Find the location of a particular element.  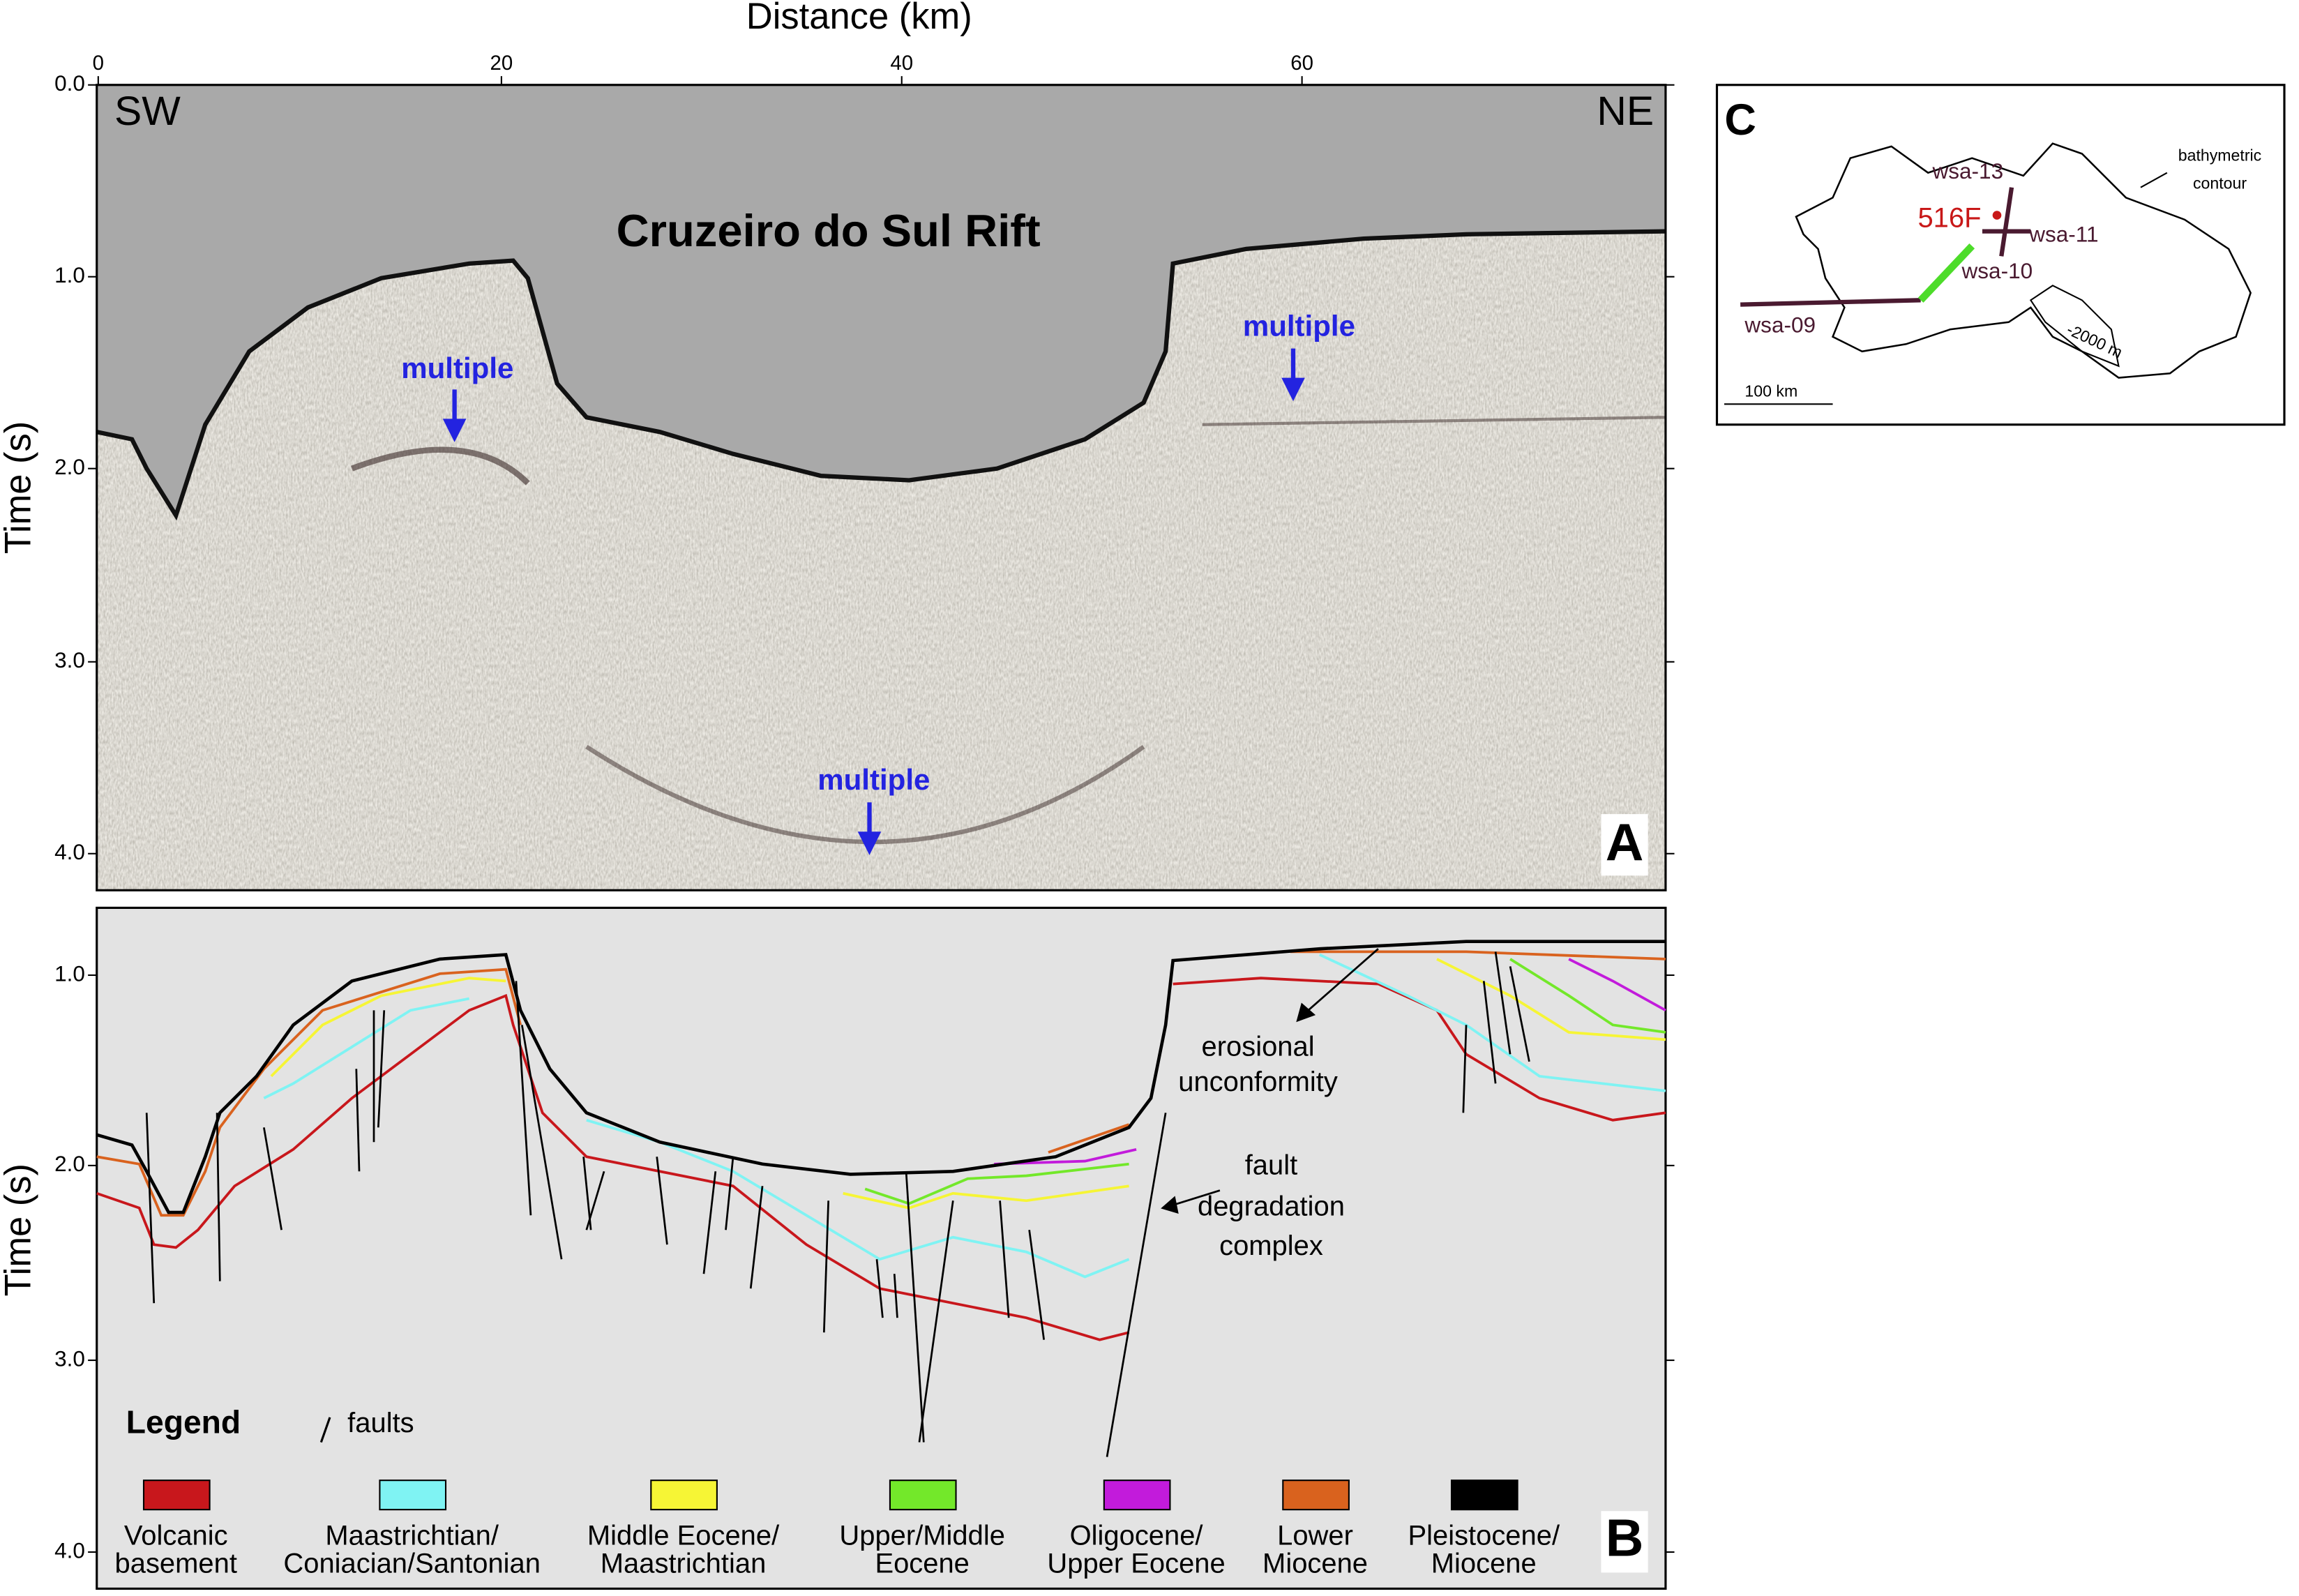

annotation: erosional is located at coordinates (1258, 1047).